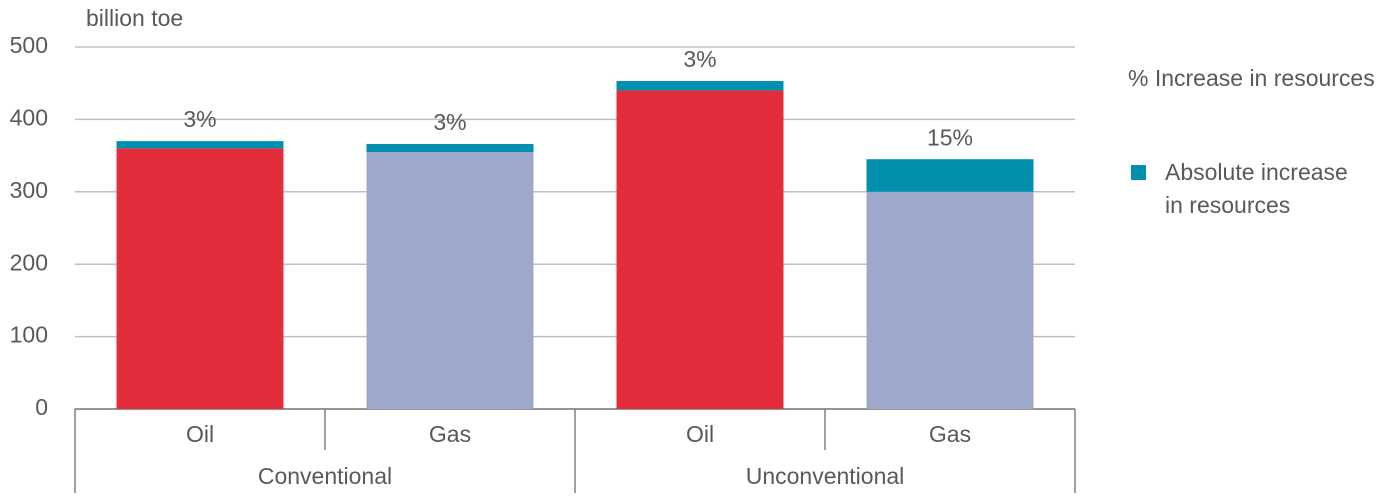 The width and height of the screenshot is (1391, 501). What do you see at coordinates (41, 407) in the screenshot?
I see `y-tick-label: 0` at bounding box center [41, 407].